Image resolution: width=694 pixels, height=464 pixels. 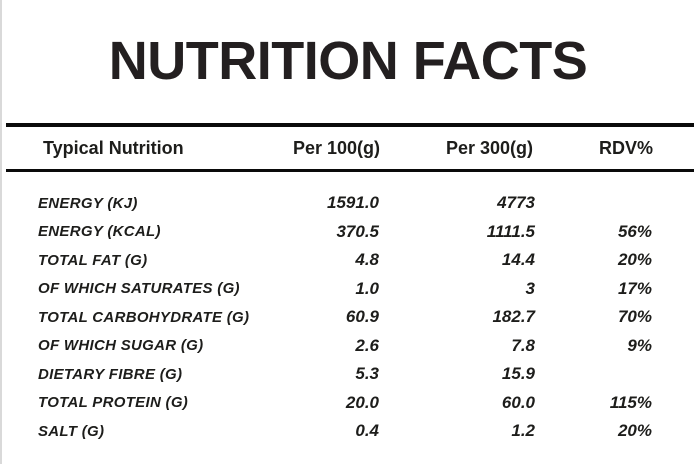 I want to click on col-header-per-300g: Per 300(g), so click(x=489, y=147).